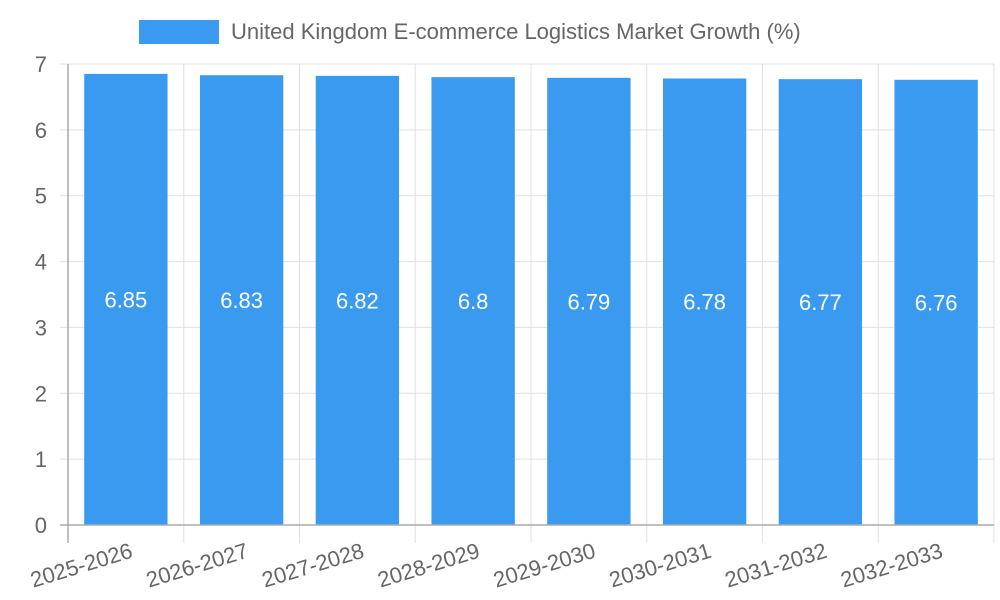  Describe the element at coordinates (776, 565) in the screenshot. I see `x-tick-label: 2031-2032` at that location.